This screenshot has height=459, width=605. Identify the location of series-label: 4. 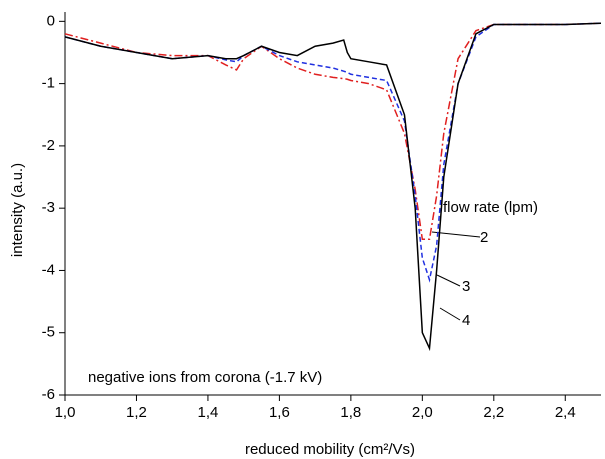
(466, 320).